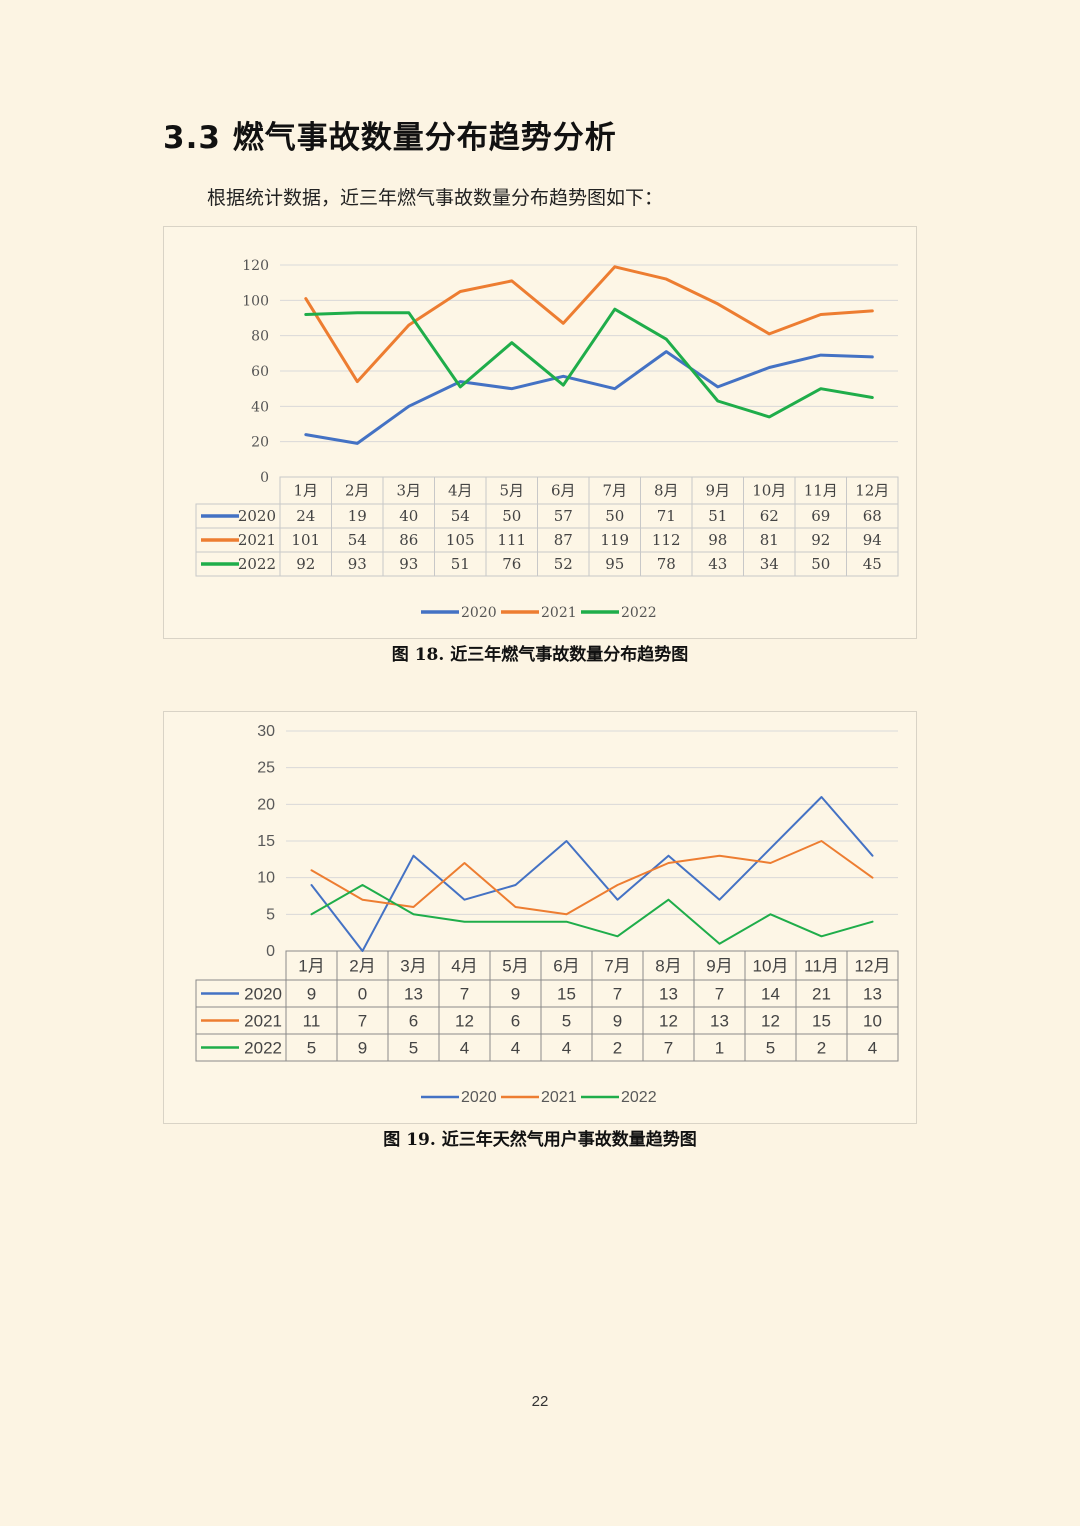 The image size is (1080, 1526). I want to click on table-cell-value: 1, so click(719, 1047).